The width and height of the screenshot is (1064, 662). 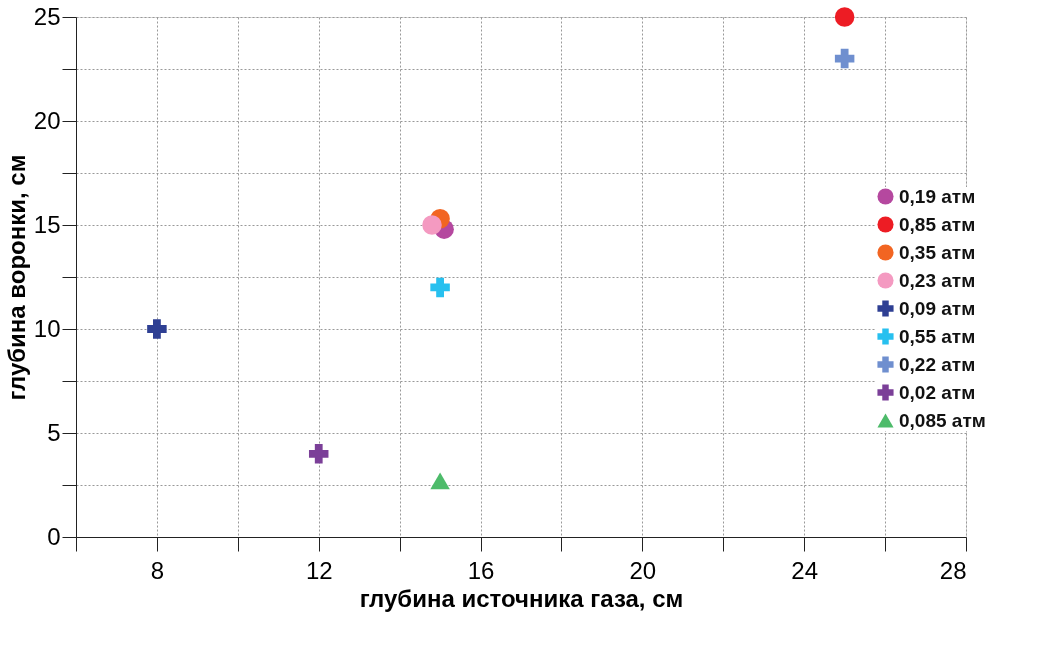 I want to click on y-tick-label: 15, so click(x=47, y=224).